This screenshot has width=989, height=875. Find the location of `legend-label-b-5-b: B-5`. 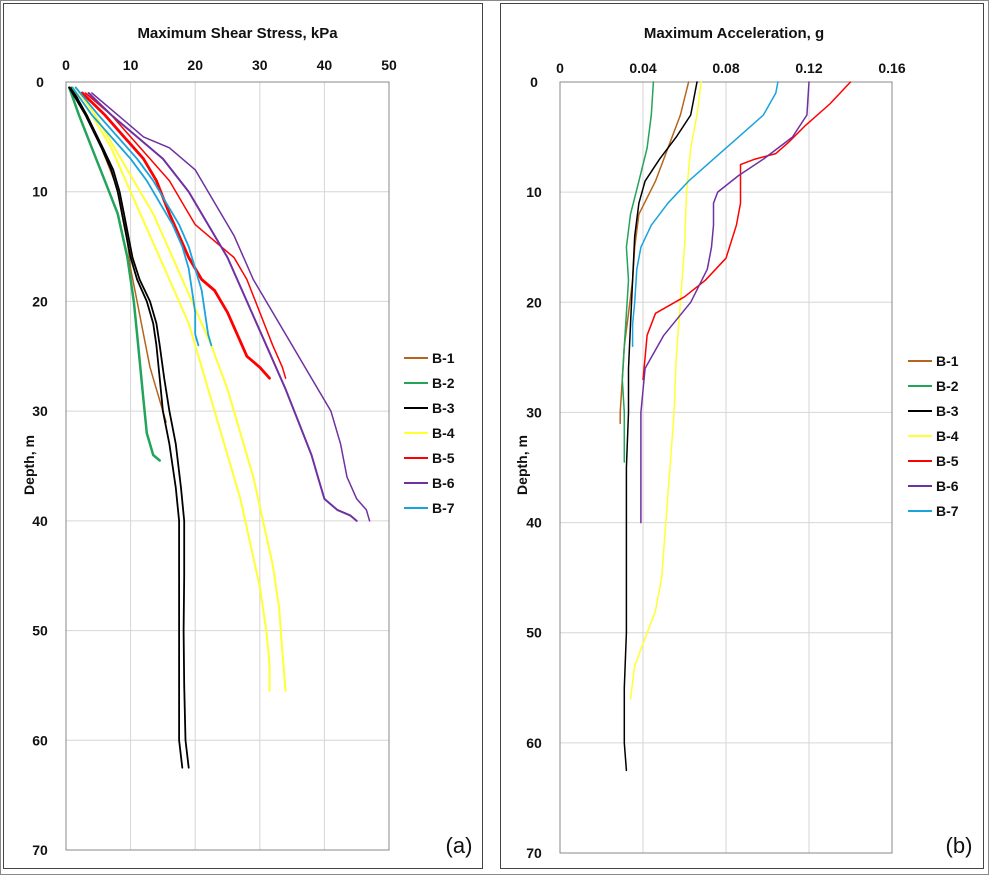

legend-label-b-5-b: B-5 is located at coordinates (947, 461).